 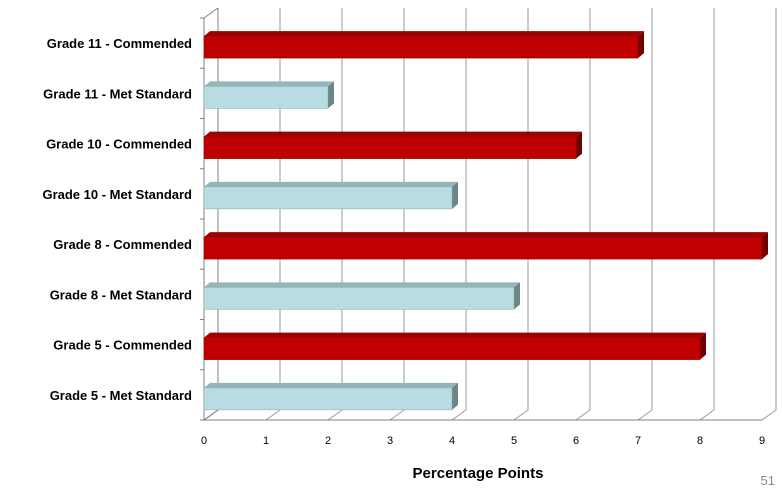 I want to click on x-tick-label: 1, so click(x=266, y=441).